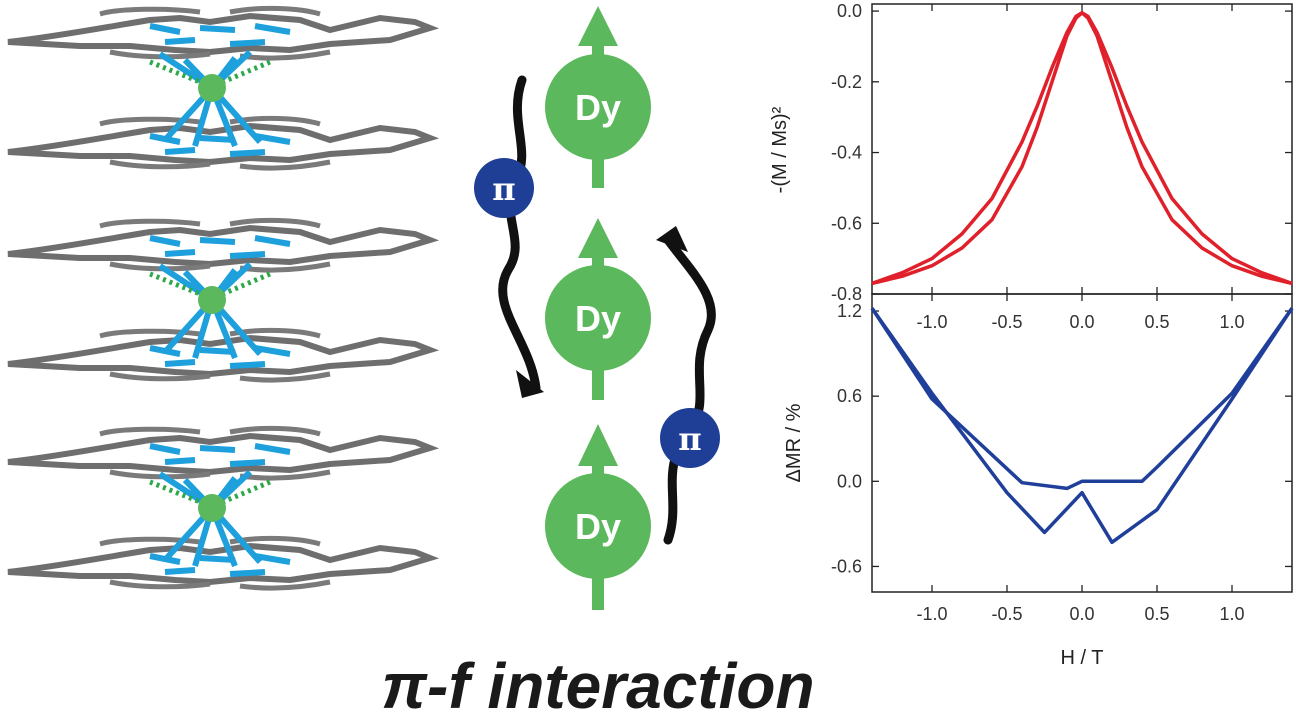  I want to click on dy-spin-top: Dy, so click(598, 97).